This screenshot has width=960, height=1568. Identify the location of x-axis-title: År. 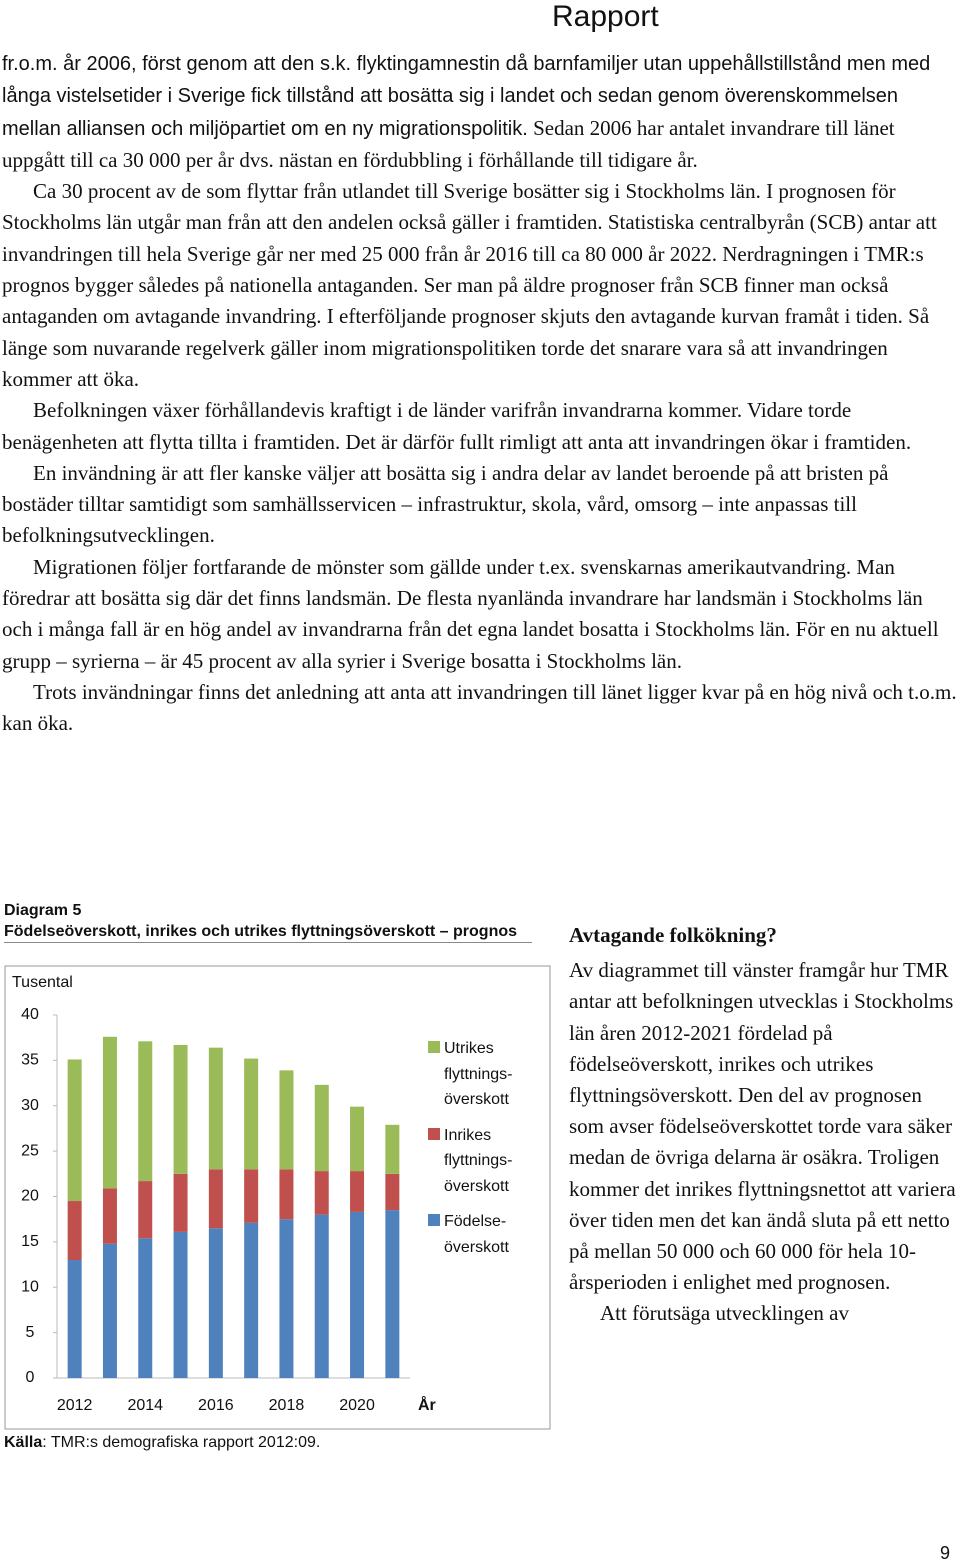
(427, 1404).